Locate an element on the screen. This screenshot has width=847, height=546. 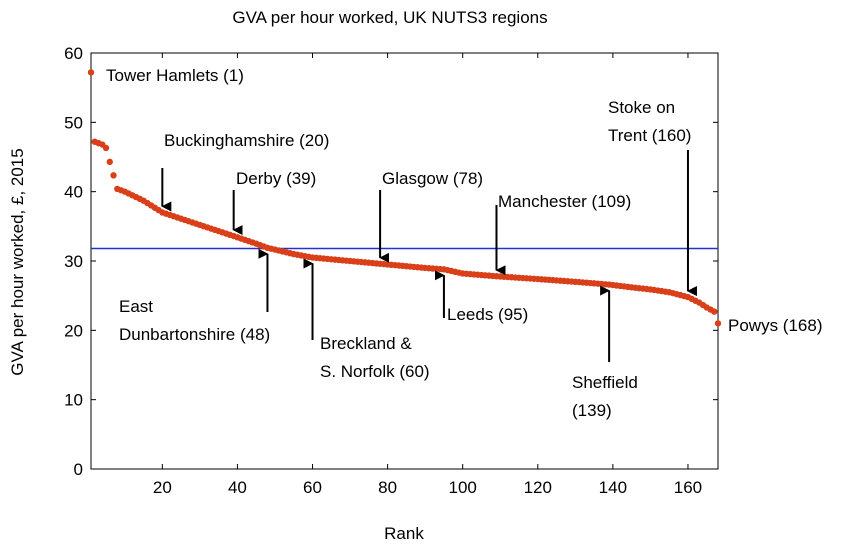
x-tick-label: 60 is located at coordinates (312, 487).